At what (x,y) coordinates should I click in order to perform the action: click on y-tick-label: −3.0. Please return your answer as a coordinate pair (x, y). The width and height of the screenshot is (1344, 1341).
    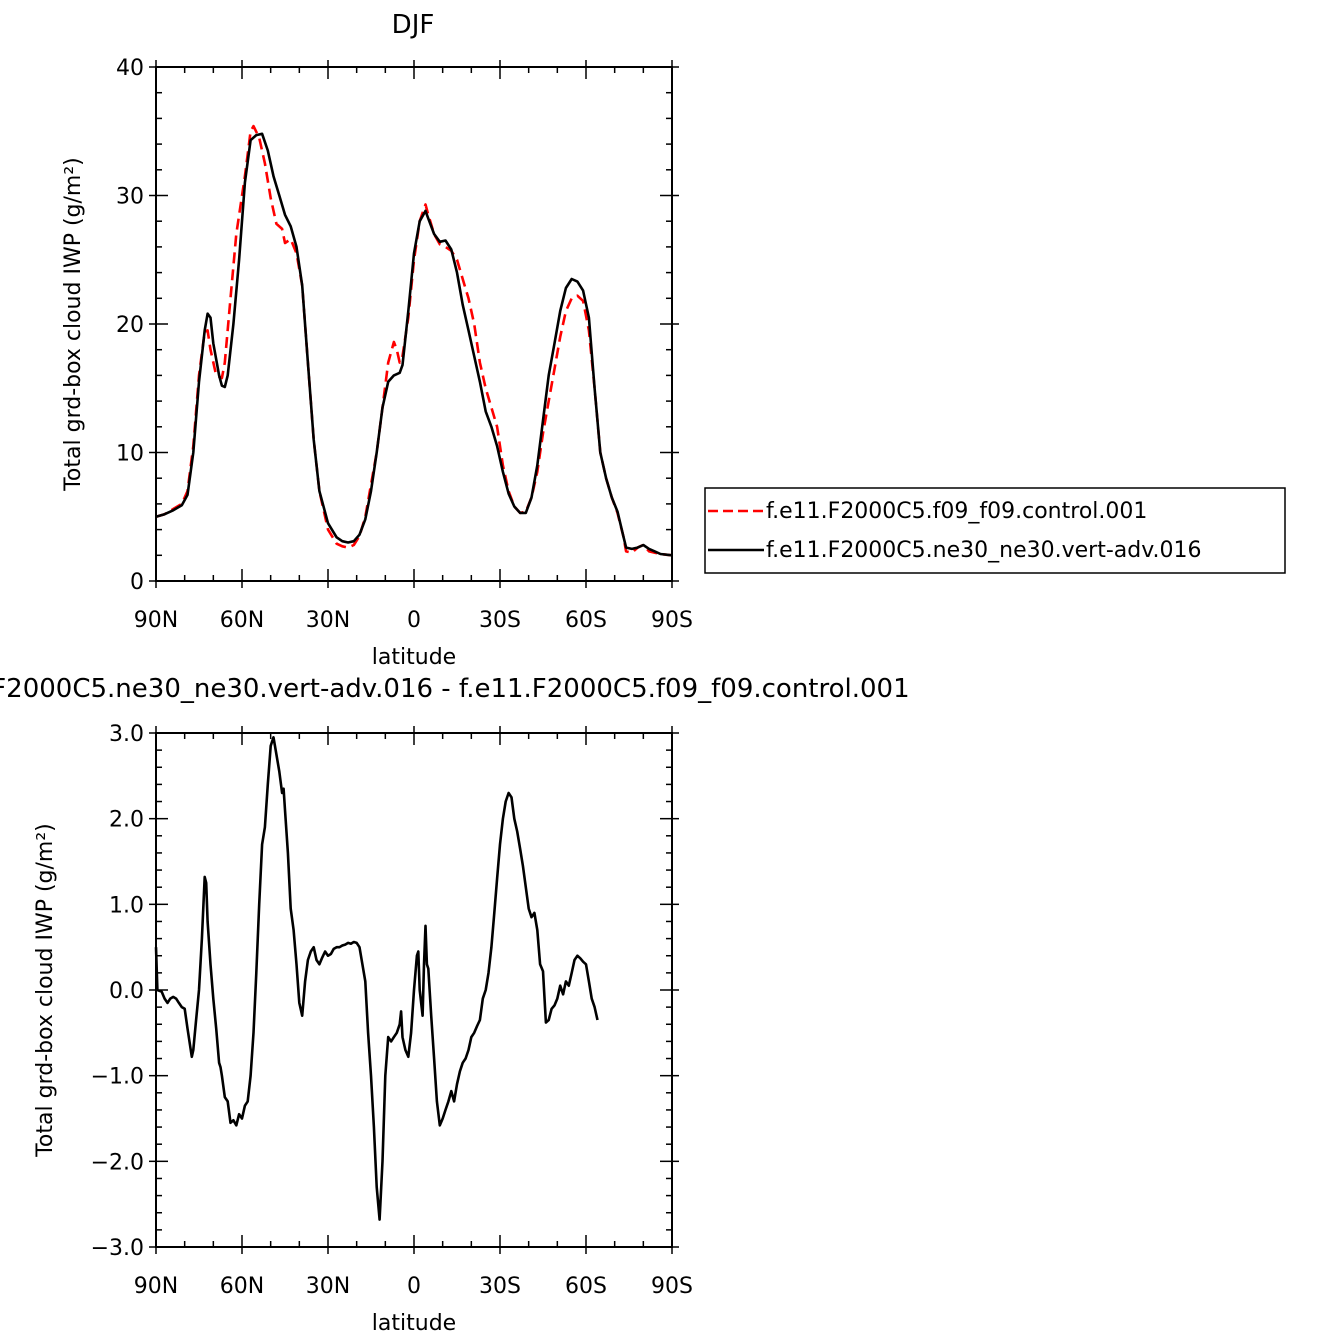
    Looking at the image, I should click on (117, 1248).